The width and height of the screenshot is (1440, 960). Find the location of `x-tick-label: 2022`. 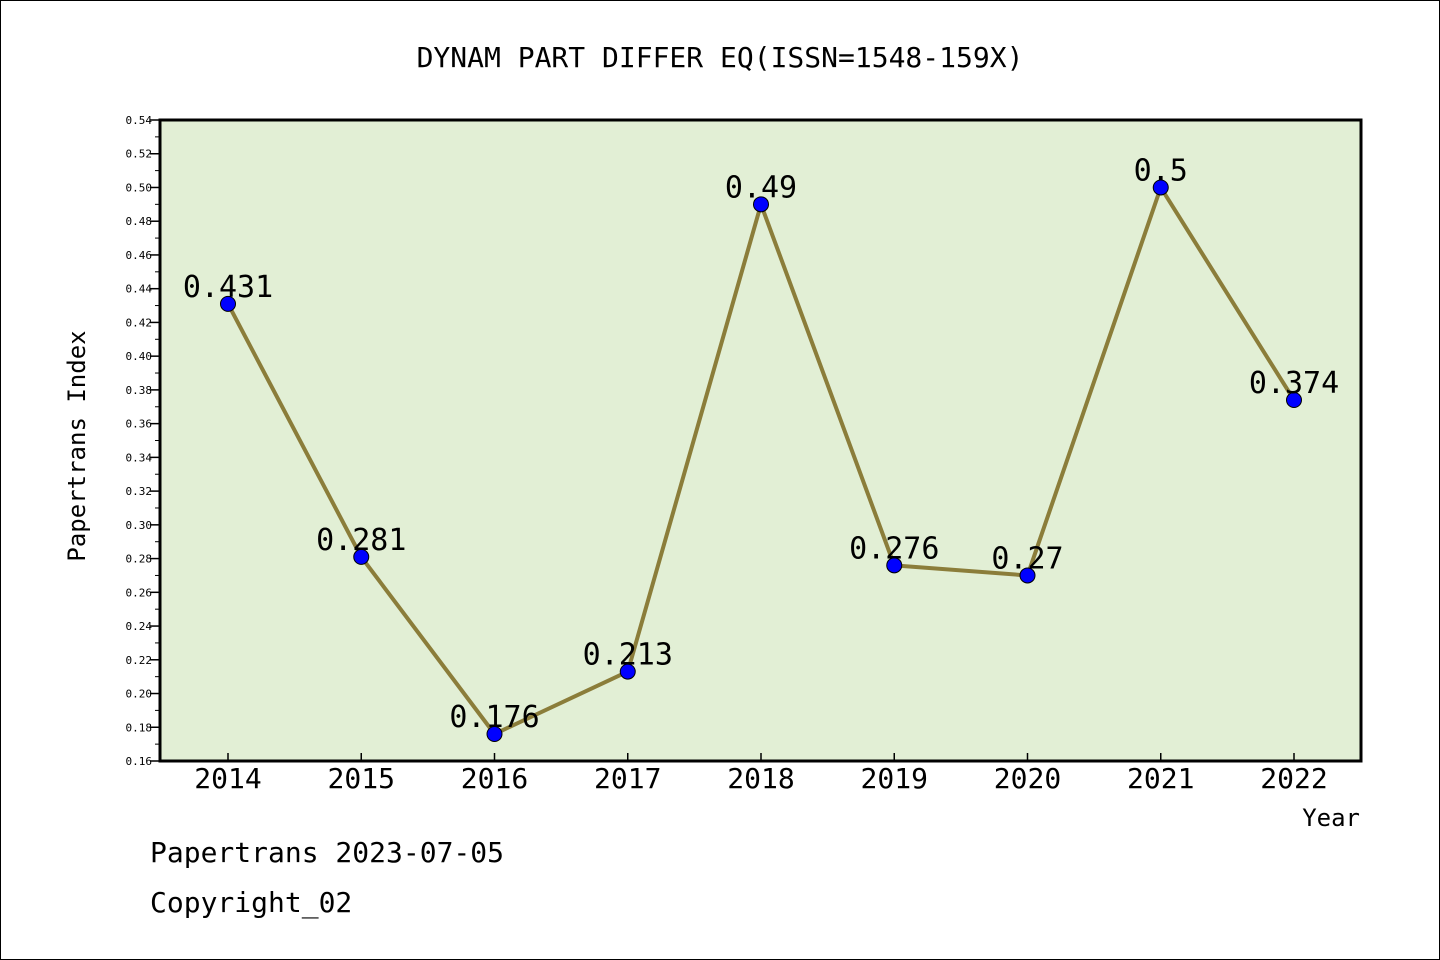

x-tick-label: 2022 is located at coordinates (1293, 778).